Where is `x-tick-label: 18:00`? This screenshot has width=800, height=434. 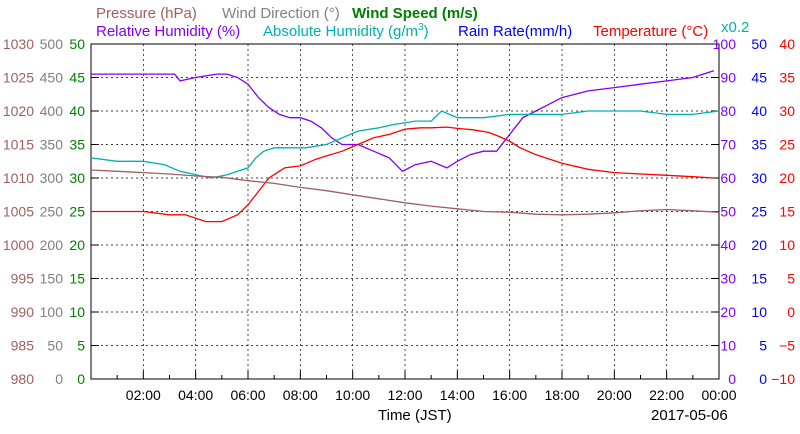
x-tick-label: 18:00 is located at coordinates (561, 395).